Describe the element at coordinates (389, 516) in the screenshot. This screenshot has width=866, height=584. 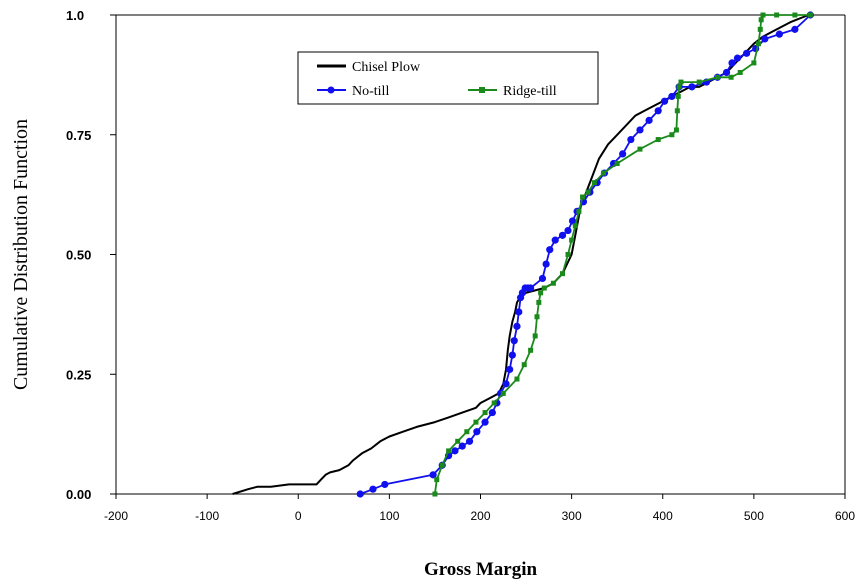
I see `x-tick-label: 100` at that location.